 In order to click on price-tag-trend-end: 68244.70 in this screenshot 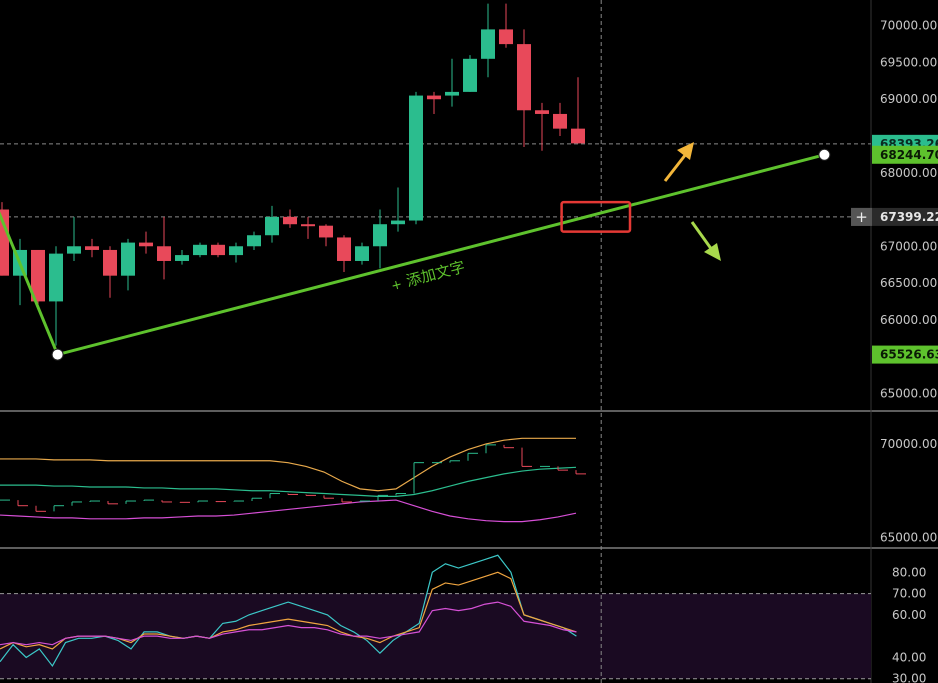, I will do `click(905, 154)`.